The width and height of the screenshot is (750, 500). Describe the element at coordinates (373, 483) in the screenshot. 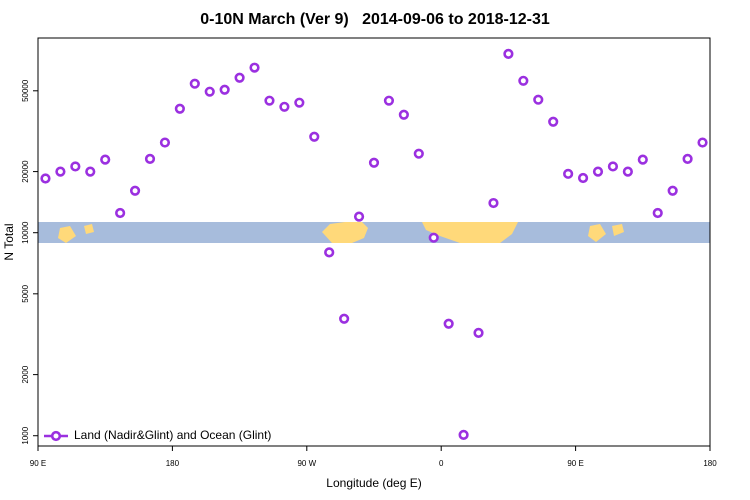

I see `x-axis-label: Longitude (deg E)` at that location.